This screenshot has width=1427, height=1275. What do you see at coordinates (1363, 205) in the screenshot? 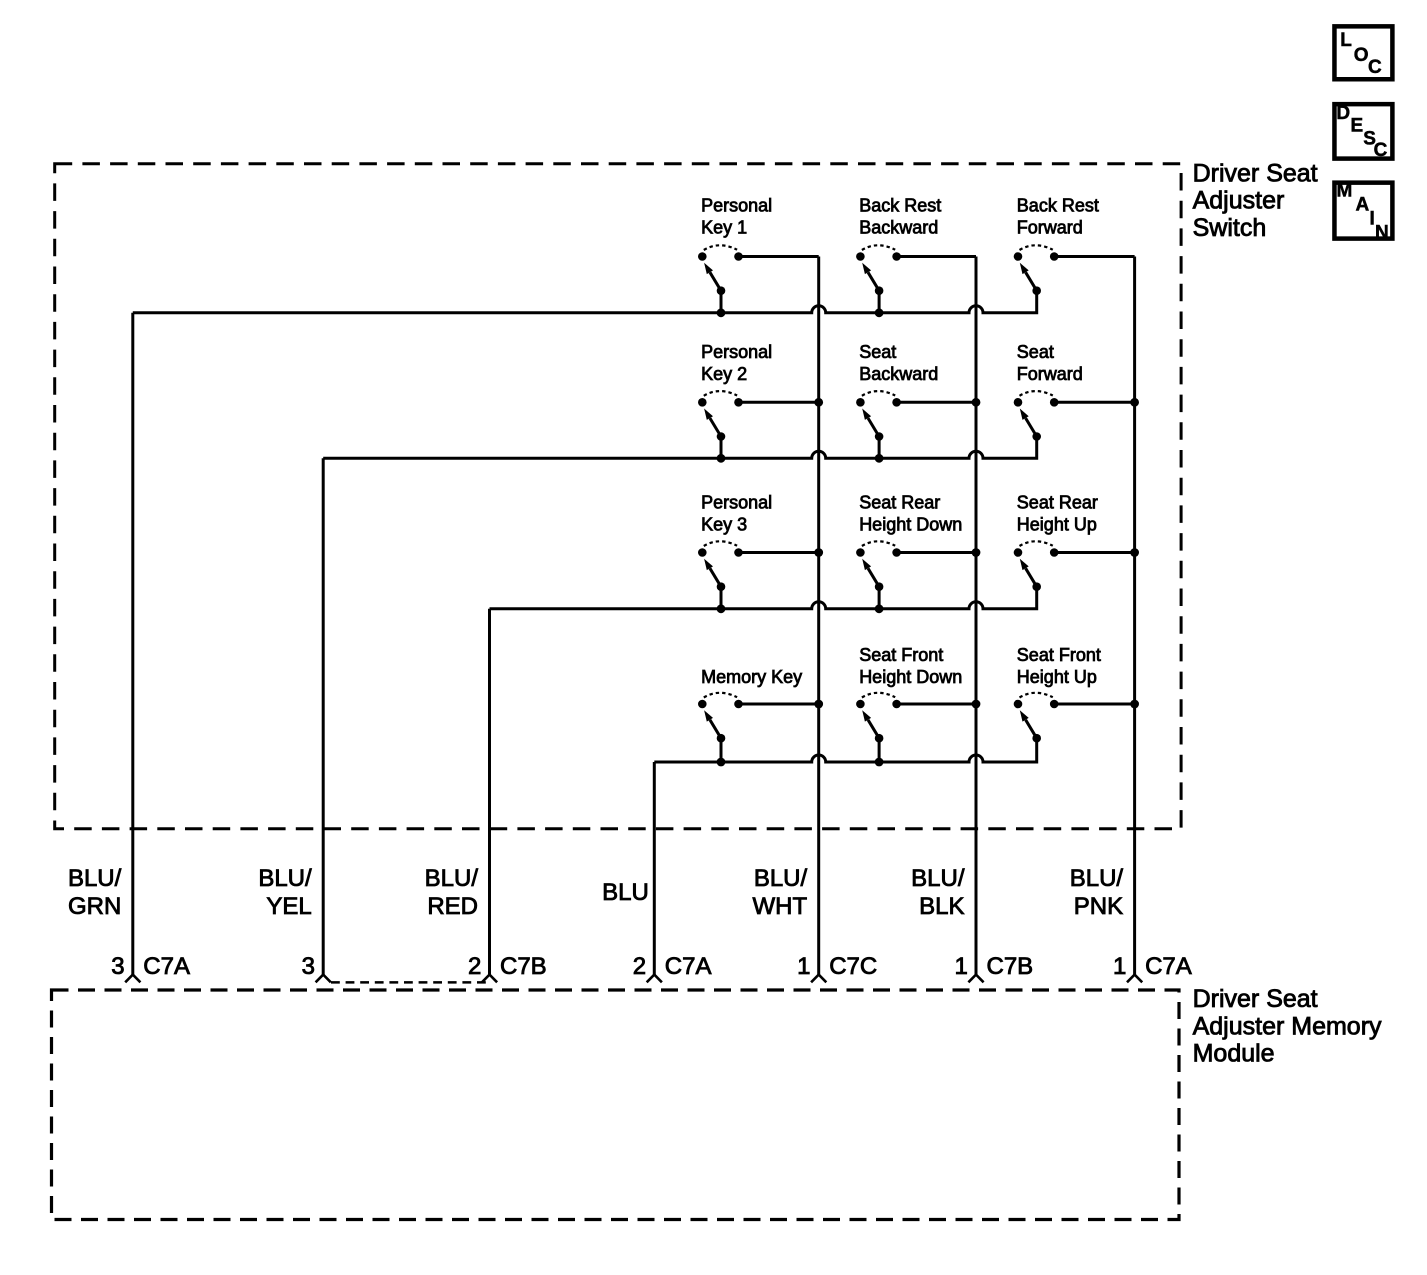
I see `svg-text: A` at bounding box center [1363, 205].